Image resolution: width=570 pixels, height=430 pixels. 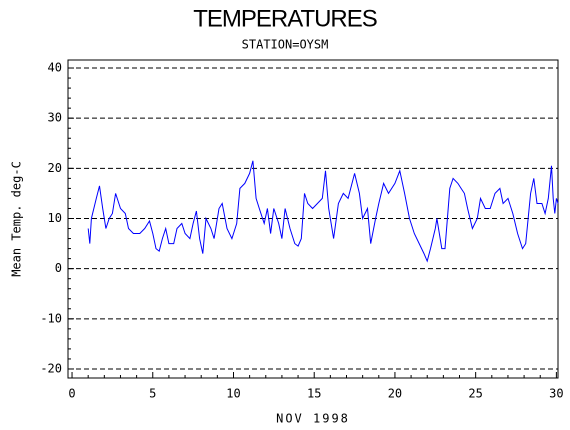 What do you see at coordinates (395, 394) in the screenshot?
I see `x-tick-label: 20` at bounding box center [395, 394].